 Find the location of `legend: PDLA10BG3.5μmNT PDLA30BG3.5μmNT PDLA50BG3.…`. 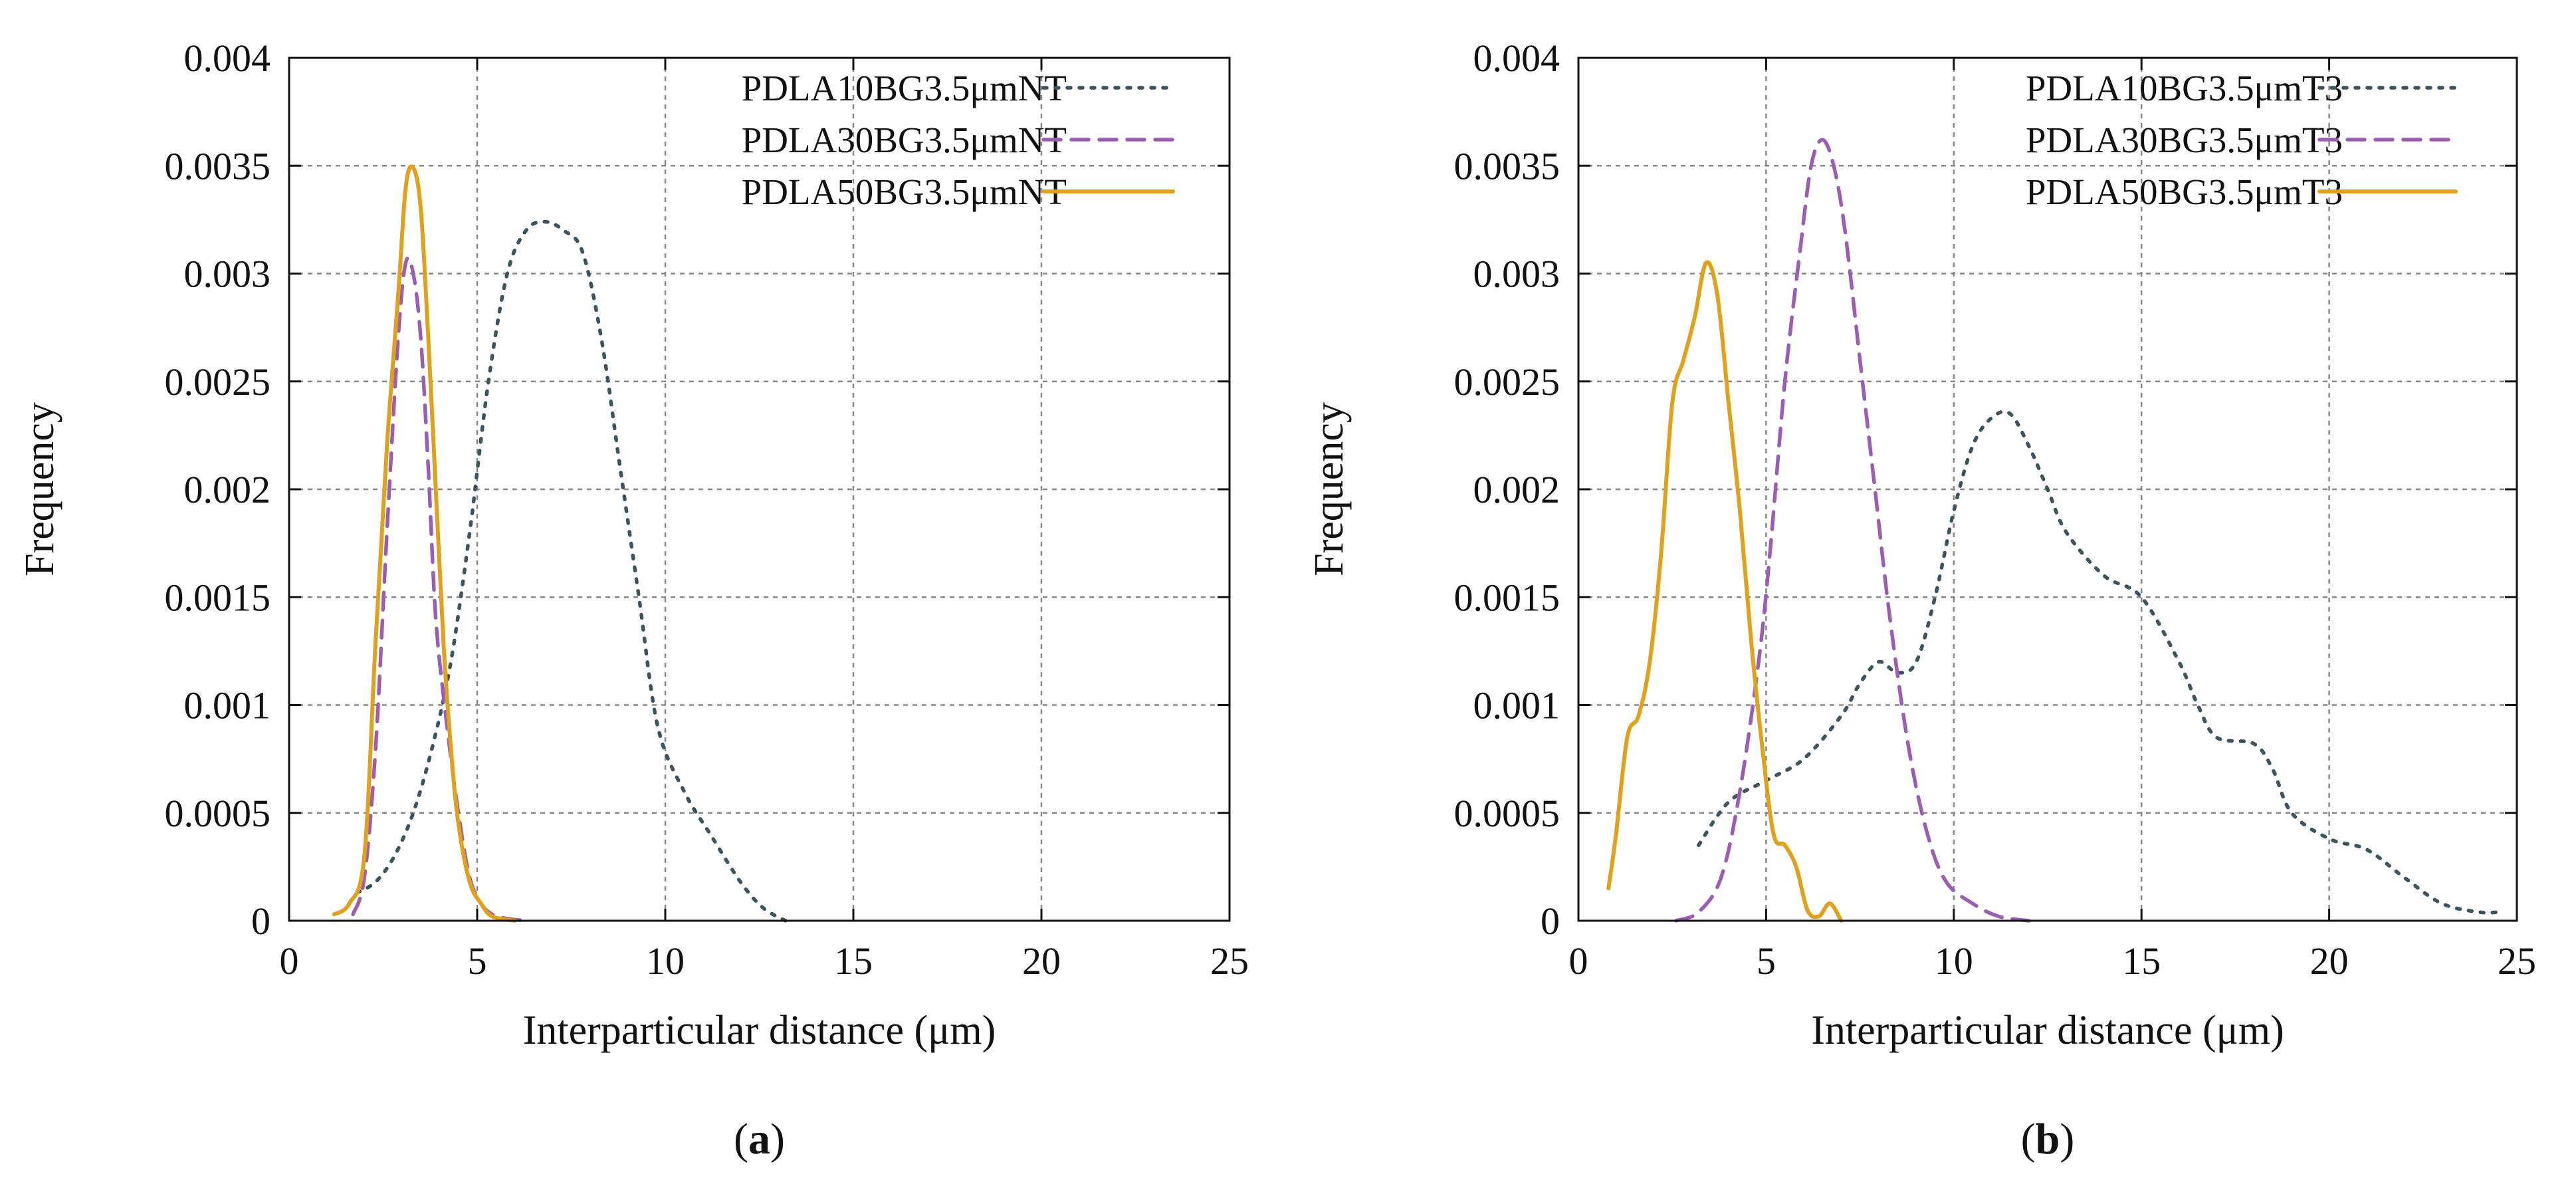

legend: PDLA10BG3.5μmNT PDLA30BG3.5μmNT PDLA50BG3.… is located at coordinates (958, 140).